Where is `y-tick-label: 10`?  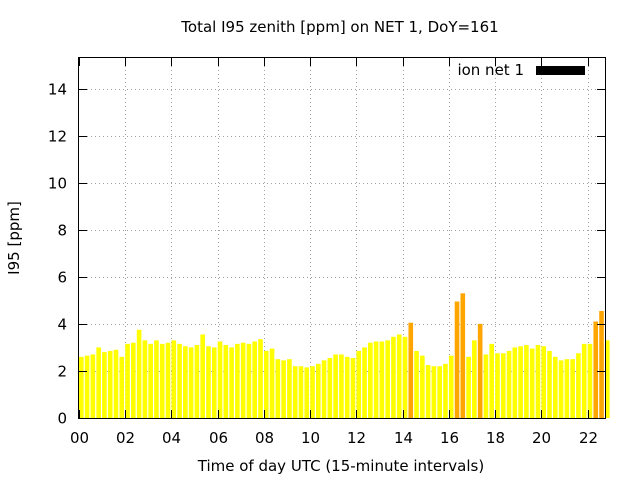
y-tick-label: 10 is located at coordinates (57, 184).